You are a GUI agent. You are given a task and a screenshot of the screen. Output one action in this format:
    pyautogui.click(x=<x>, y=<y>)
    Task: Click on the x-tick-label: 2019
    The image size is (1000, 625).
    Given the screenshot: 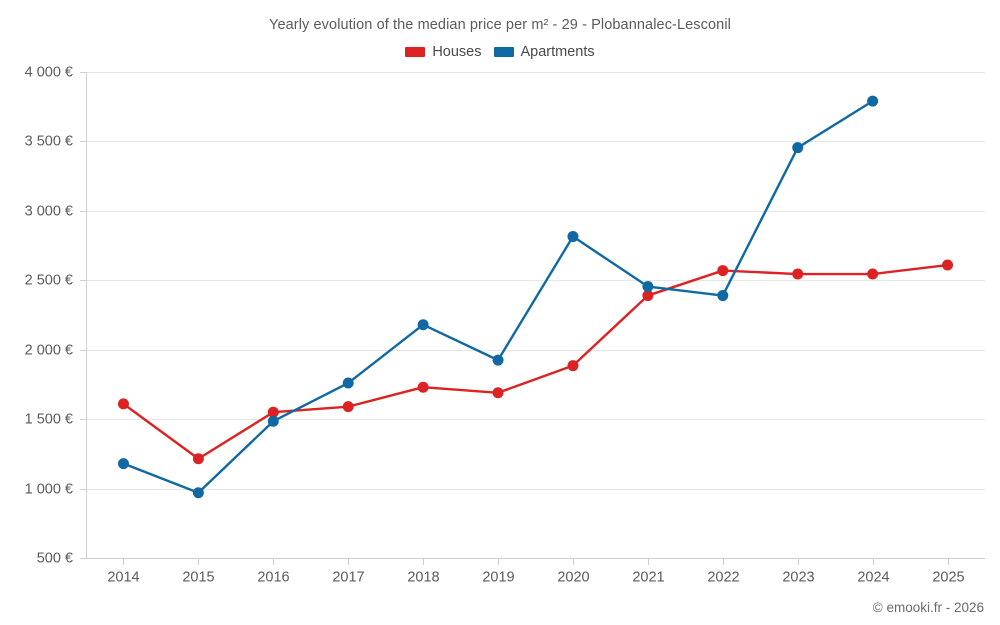 What is the action you would take?
    pyautogui.click(x=498, y=578)
    